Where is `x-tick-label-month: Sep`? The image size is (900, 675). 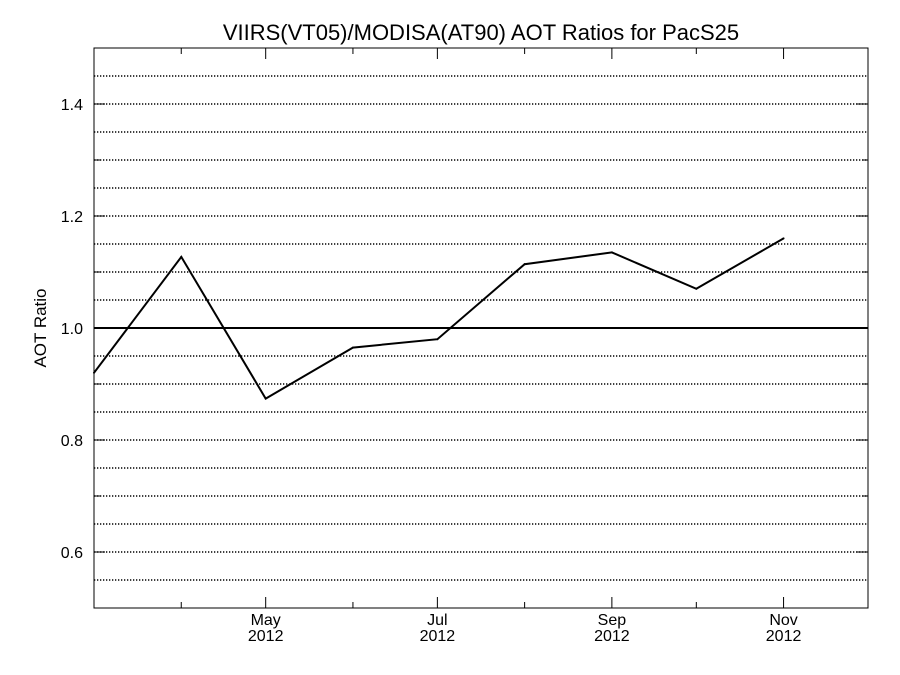 x-tick-label-month: Sep is located at coordinates (612, 620).